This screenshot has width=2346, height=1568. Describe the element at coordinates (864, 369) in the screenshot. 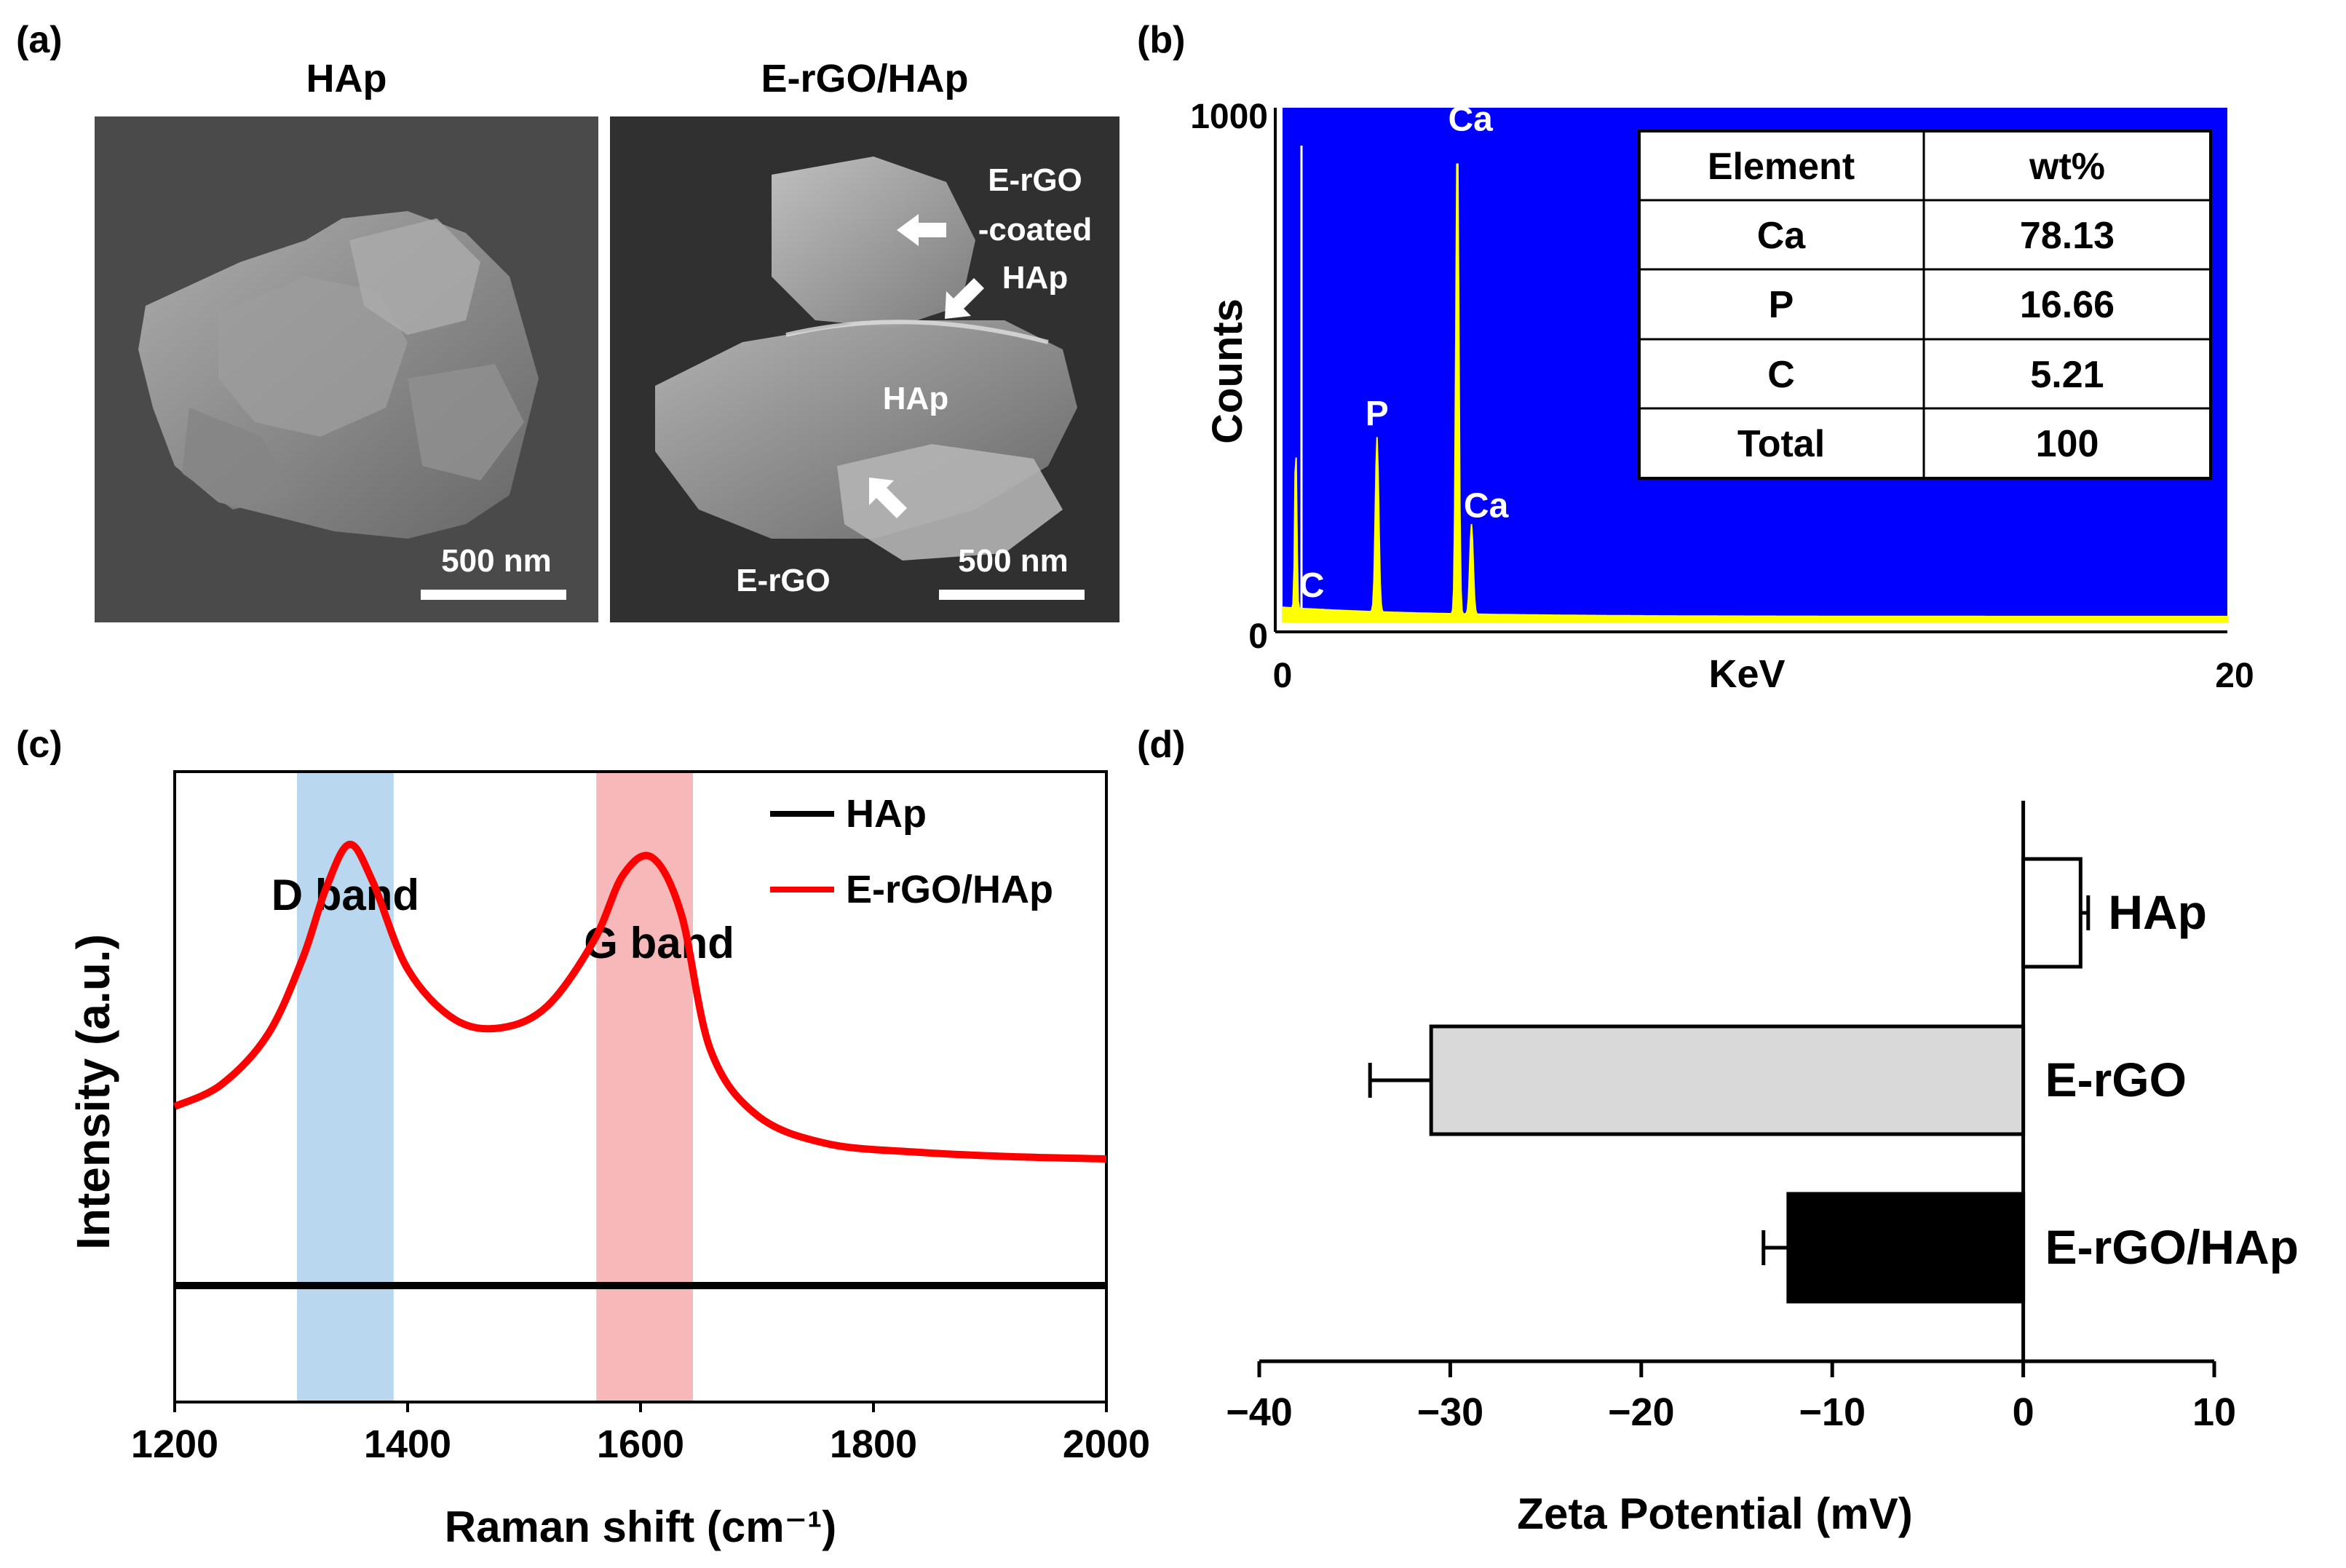

I see `sem-image-ergo-hap: 500 nm E-rGO -coated HAp HAp E-rGO` at that location.